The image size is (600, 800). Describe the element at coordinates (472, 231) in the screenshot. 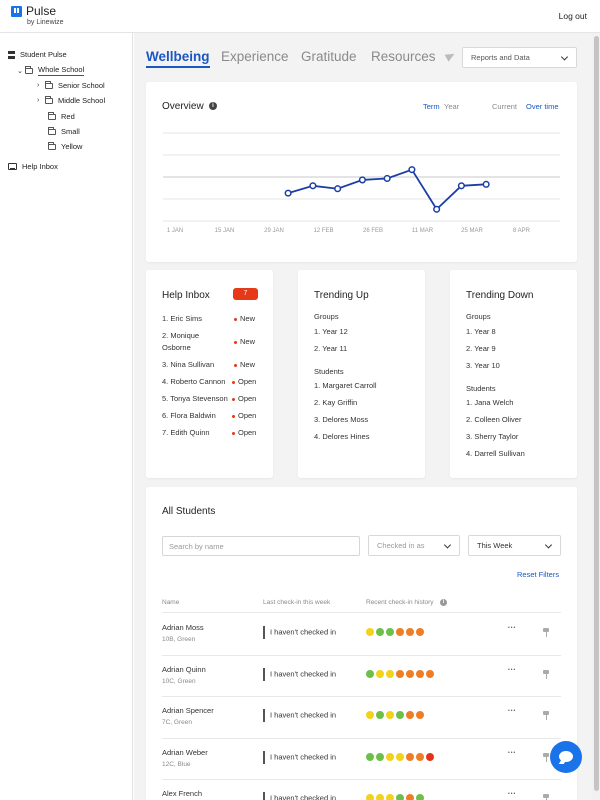

I see `x-tick-label: 25 MAR` at that location.